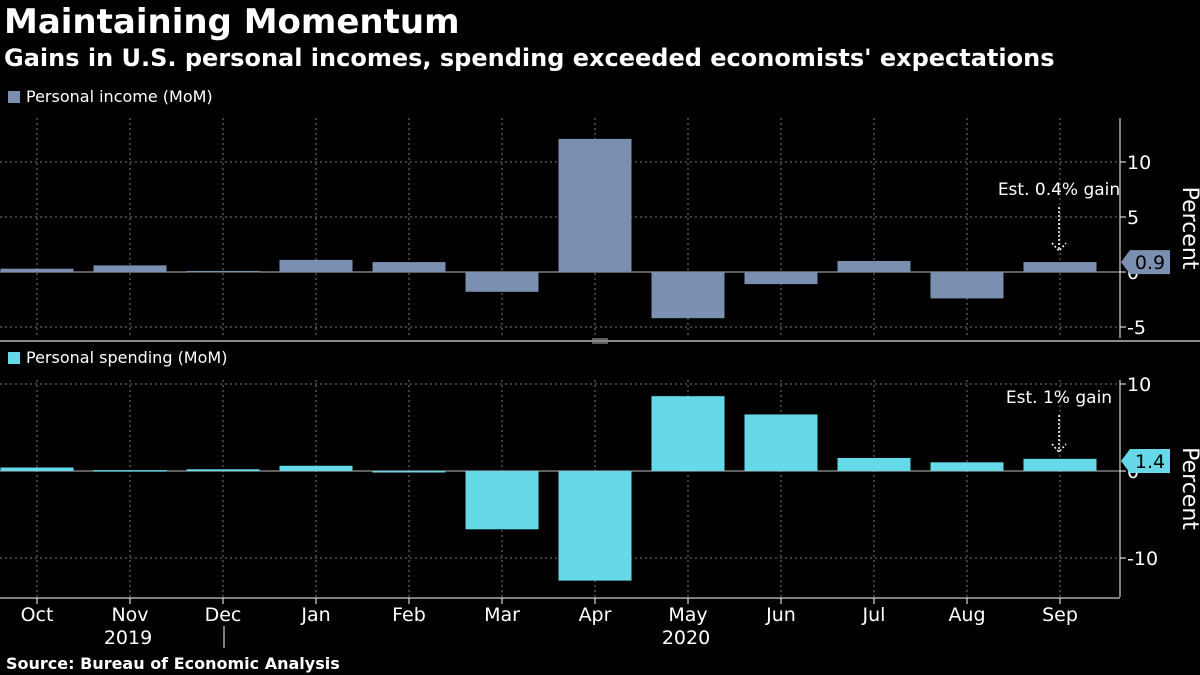 The width and height of the screenshot is (1200, 675). I want to click on last-value-label: 1.4, so click(1150, 462).